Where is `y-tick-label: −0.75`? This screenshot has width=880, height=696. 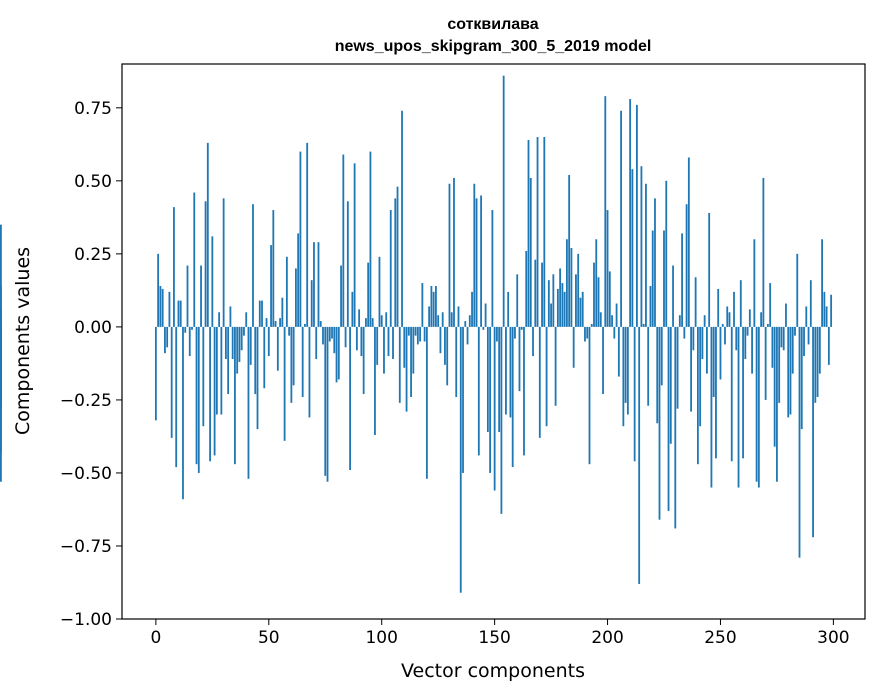
y-tick-label: −0.75 is located at coordinates (86, 547).